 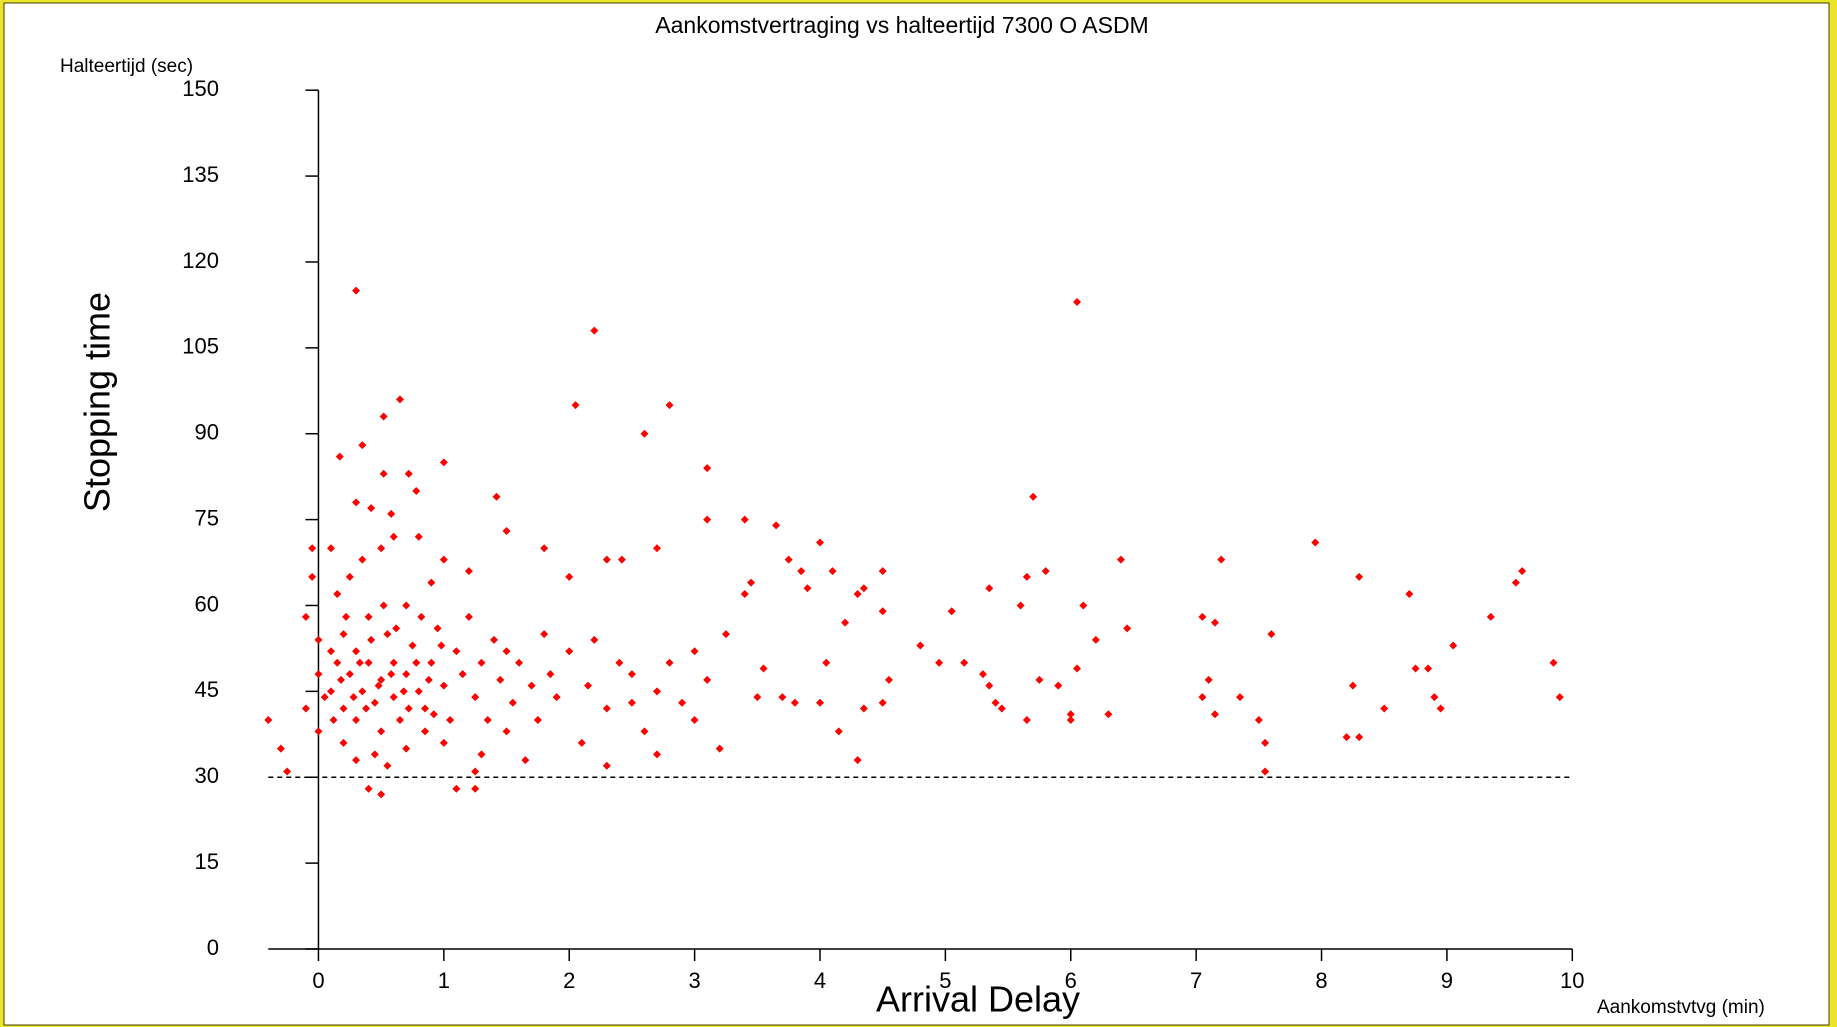 I want to click on x-tick-label: 5, so click(x=945, y=980).